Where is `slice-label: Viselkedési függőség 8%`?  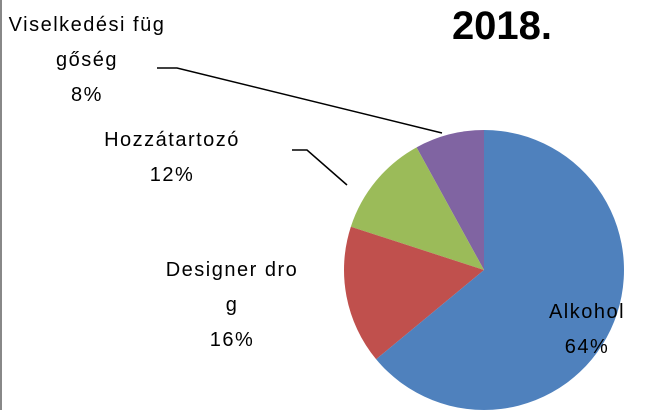
slice-label: Viselkedési függőség 8% is located at coordinates (87, 60).